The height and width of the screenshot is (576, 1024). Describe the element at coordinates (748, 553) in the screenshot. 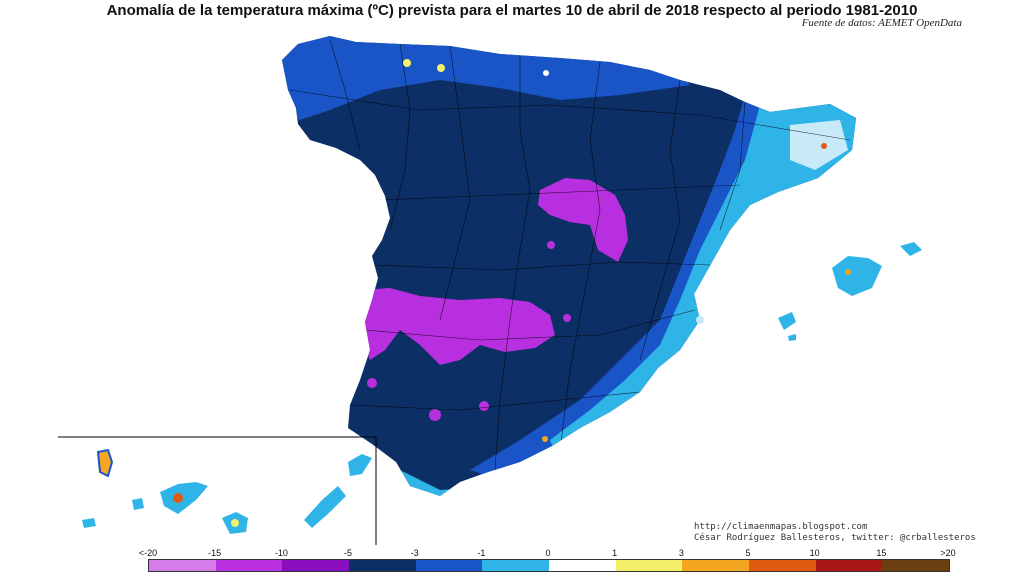

I see `legend-label: 5` at that location.